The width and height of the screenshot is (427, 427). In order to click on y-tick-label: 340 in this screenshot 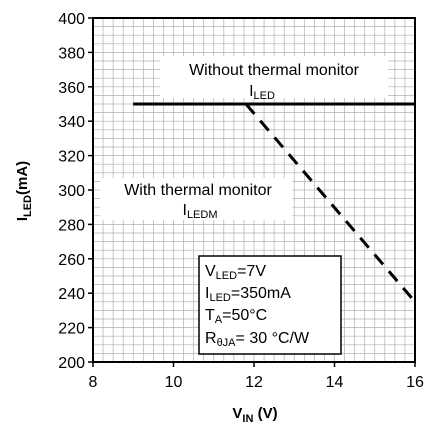, I will do `click(71, 122)`.